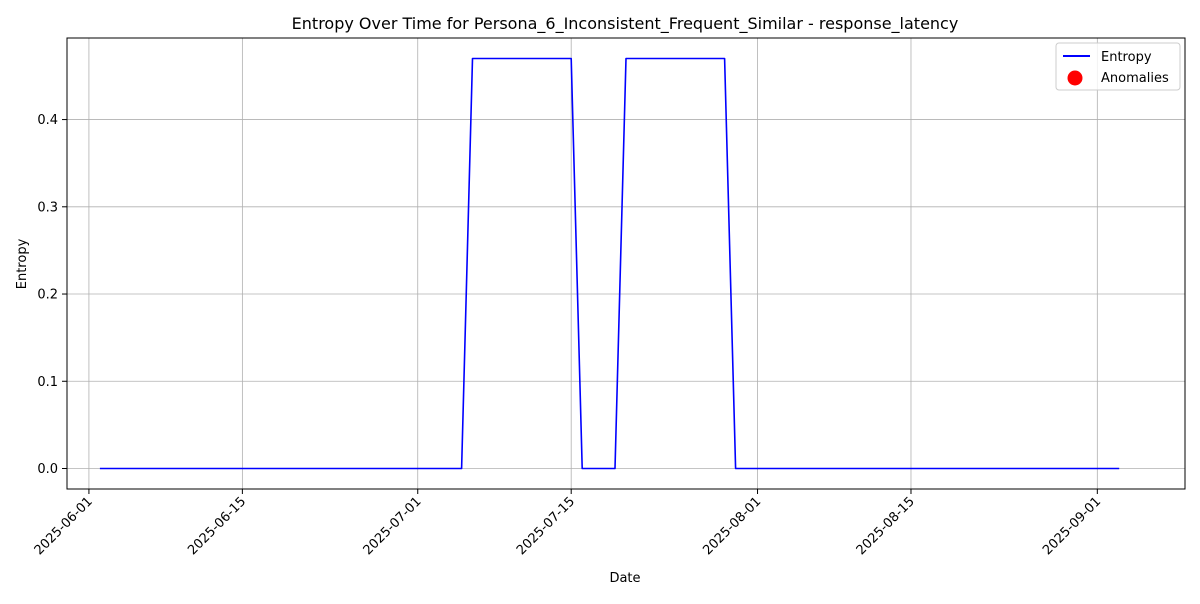 The image size is (1200, 604). What do you see at coordinates (47, 207) in the screenshot?
I see `y-tick-label: 0.3` at bounding box center [47, 207].